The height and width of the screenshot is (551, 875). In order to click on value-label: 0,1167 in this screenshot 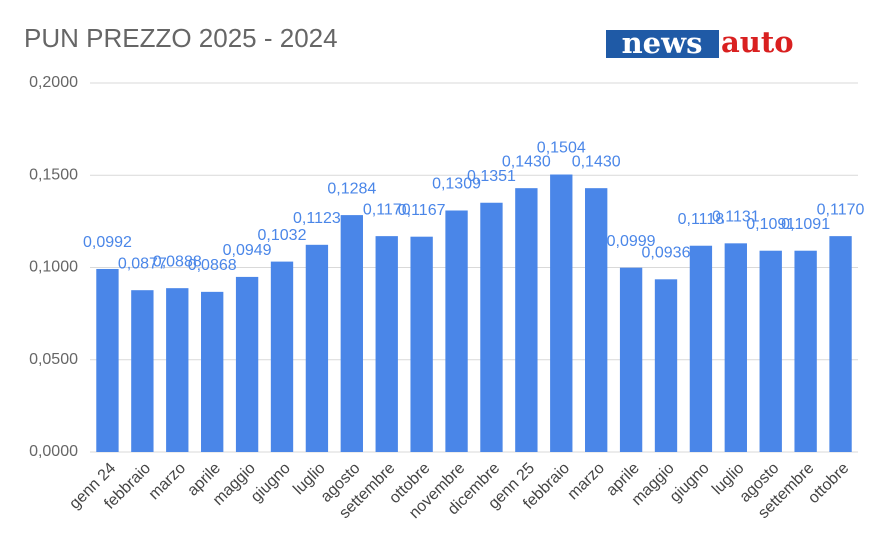, I will do `click(422, 210)`.